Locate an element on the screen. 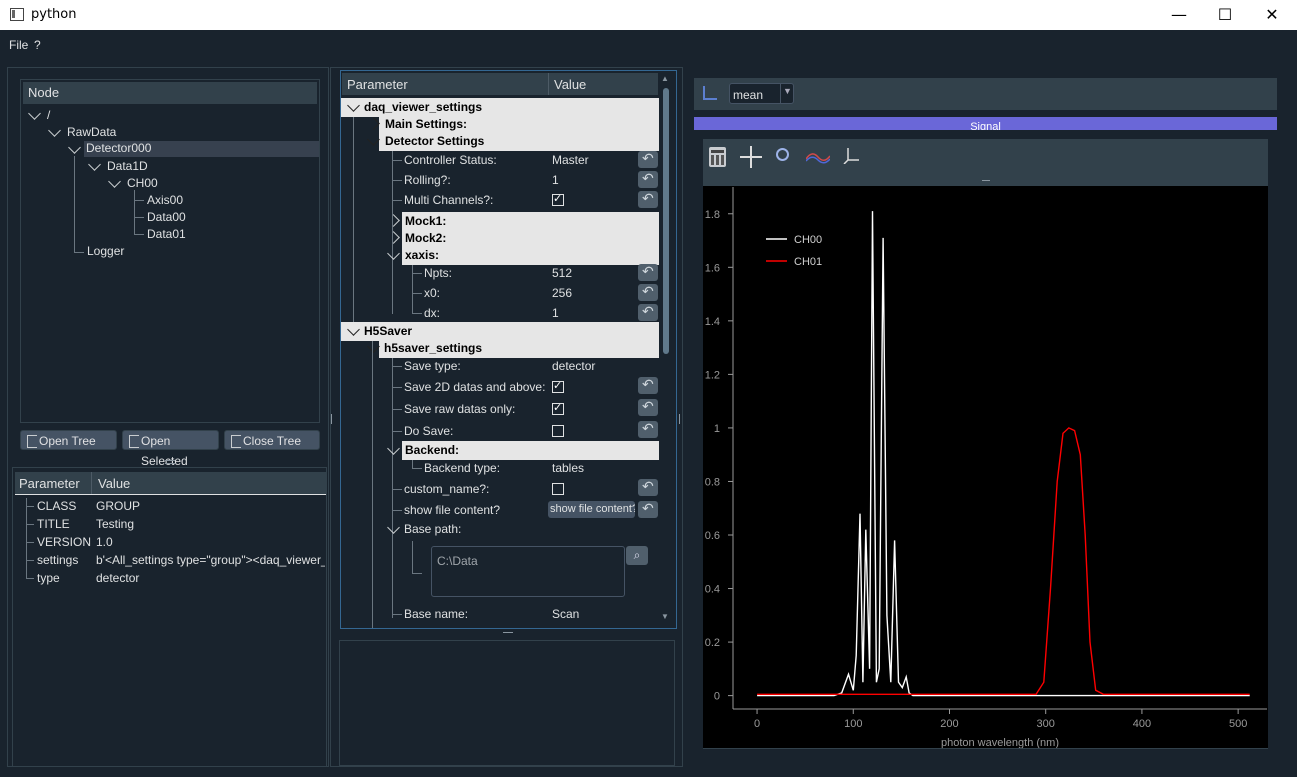 This screenshot has width=1297, height=777. y-tick-label: 0.8 is located at coordinates (712, 482).